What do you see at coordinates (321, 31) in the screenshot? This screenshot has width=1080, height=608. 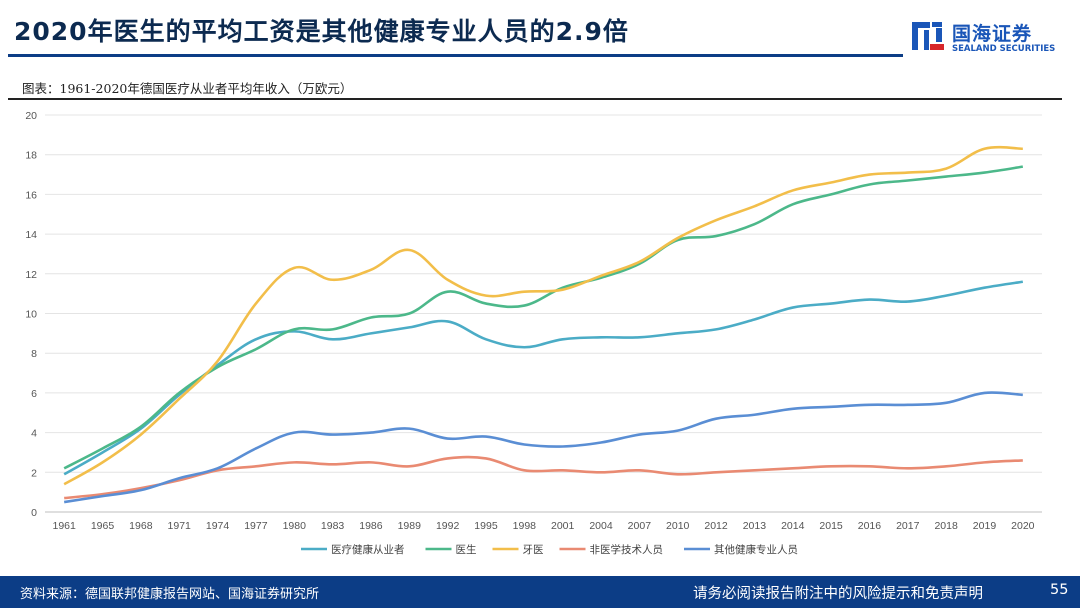 I see `slide-title: 2020年医生的平均工资是其他健康专业人员的2.9倍` at bounding box center [321, 31].